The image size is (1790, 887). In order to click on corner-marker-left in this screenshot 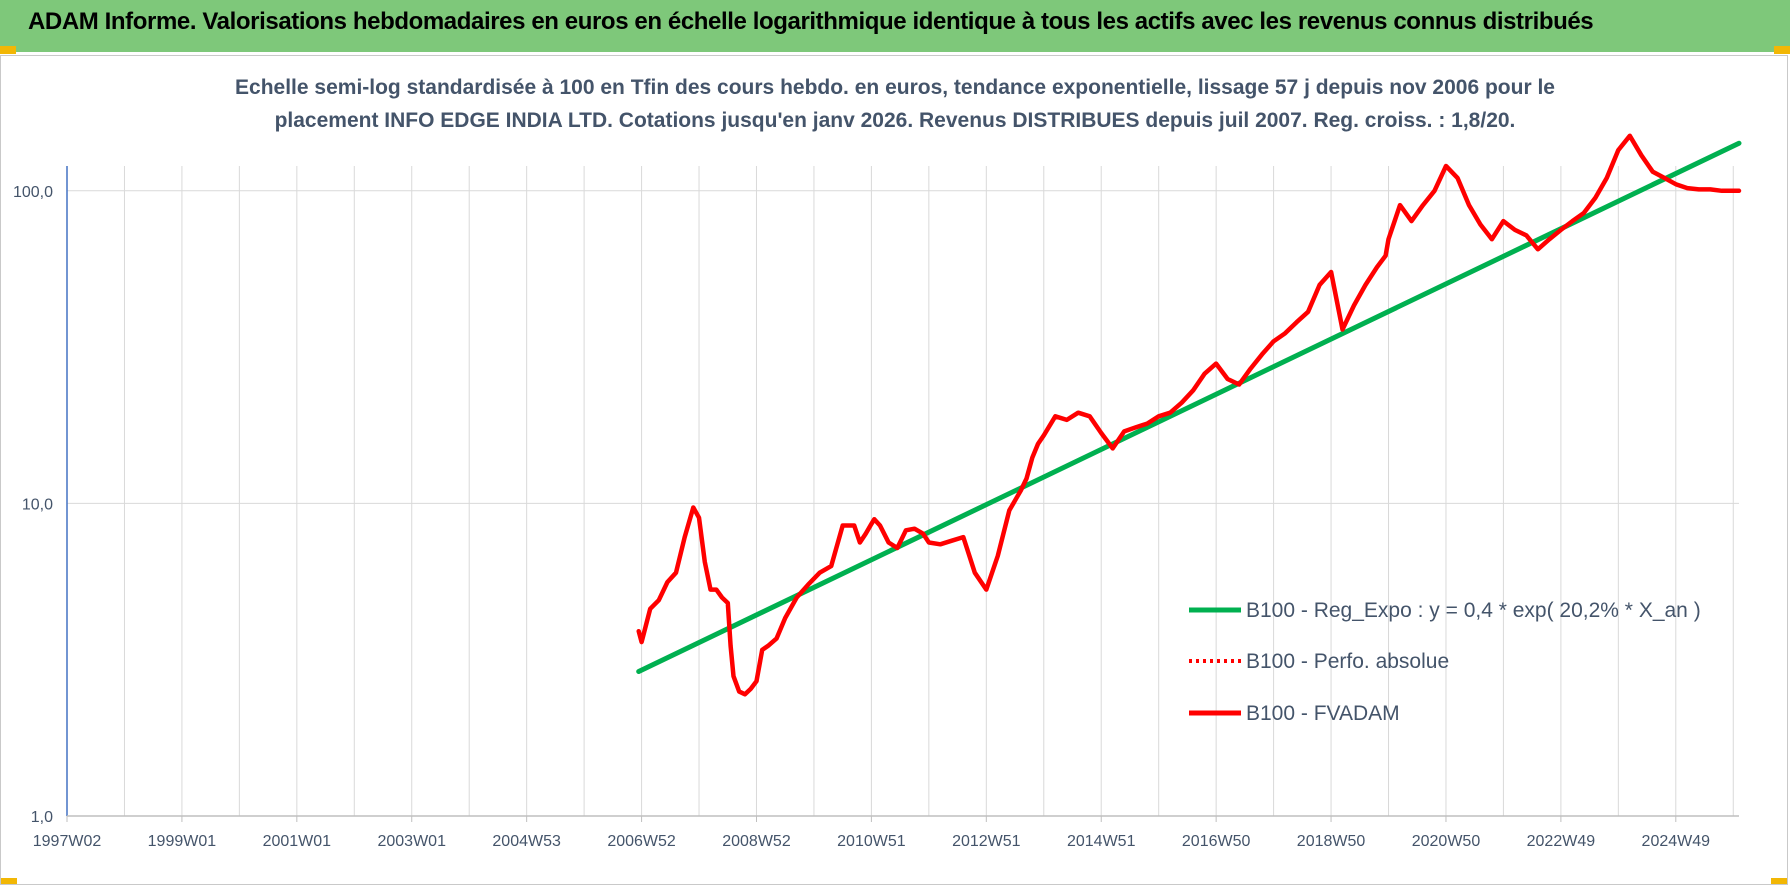, I will do `click(8, 50)`.